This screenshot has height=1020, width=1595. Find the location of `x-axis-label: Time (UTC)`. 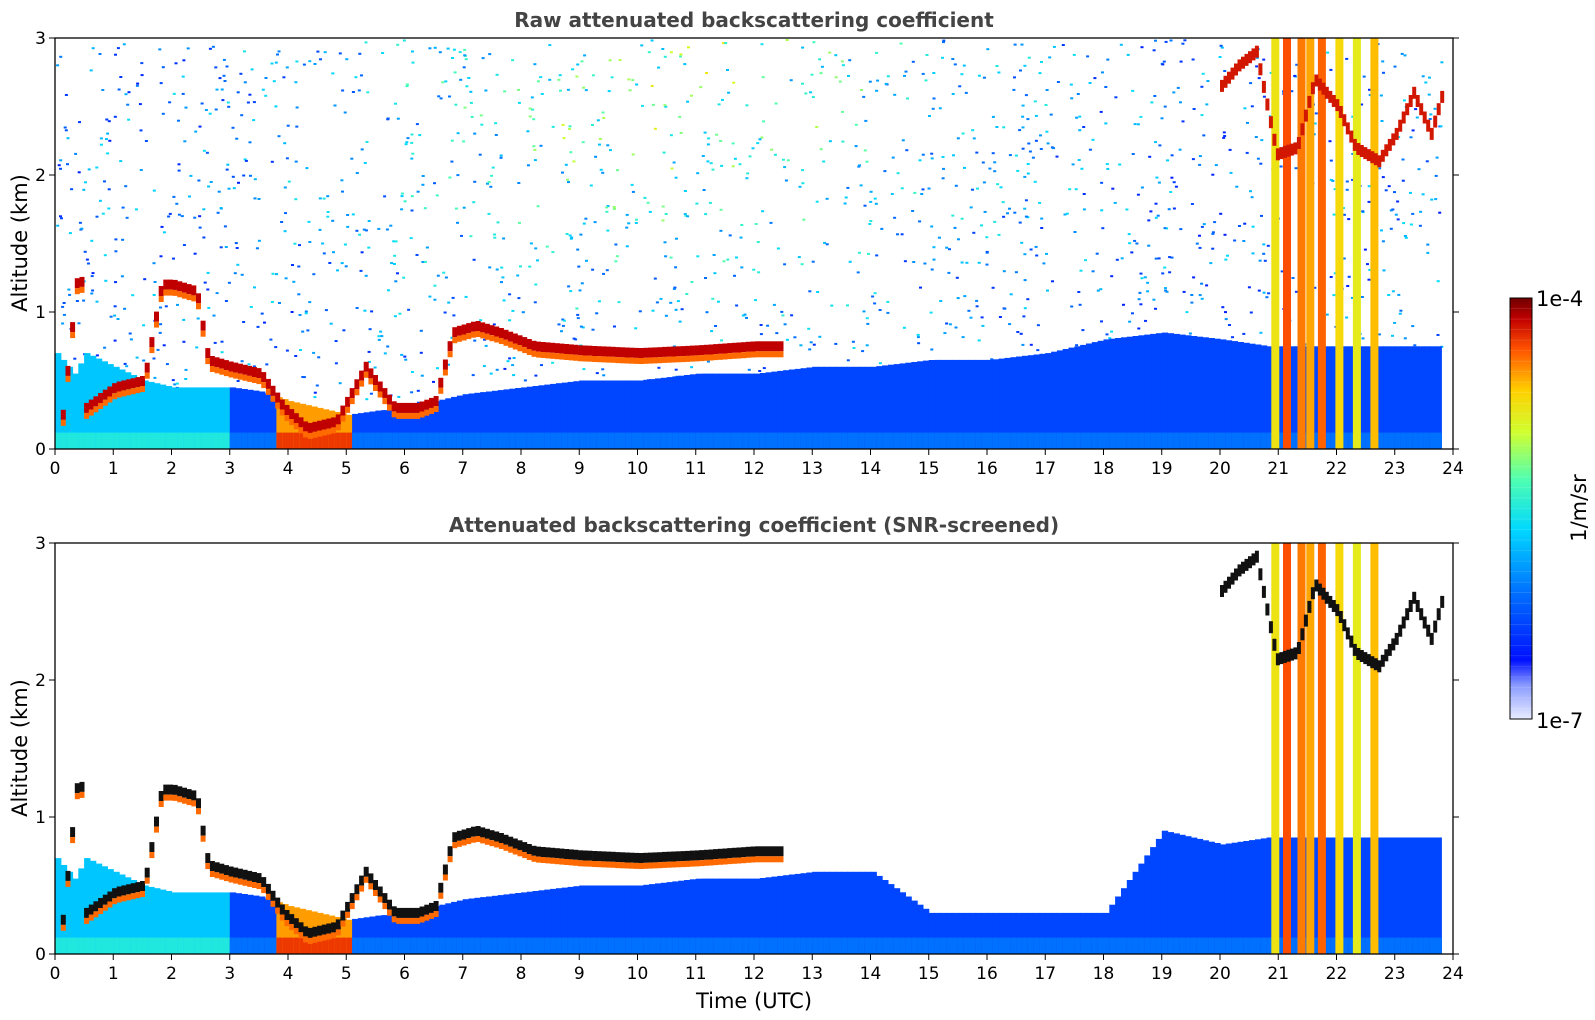

x-axis-label: Time (UTC) is located at coordinates (753, 1001).